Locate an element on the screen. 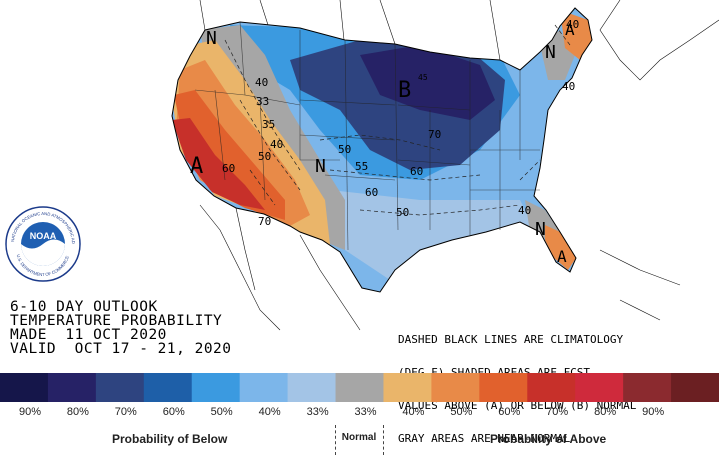  outlook-made-date: MADE 11 OCT 2020 is located at coordinates (88, 335).